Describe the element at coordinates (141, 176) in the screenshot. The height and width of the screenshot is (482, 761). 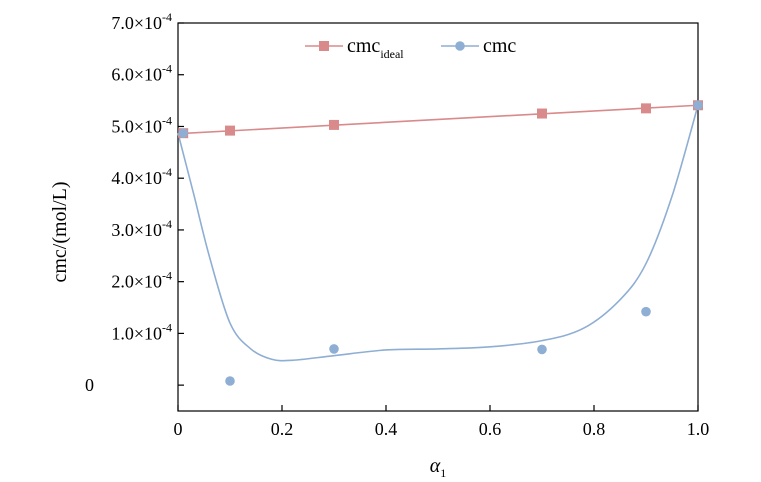
I see `y-tick-label: 4.0×10⁻⁴` at that location.